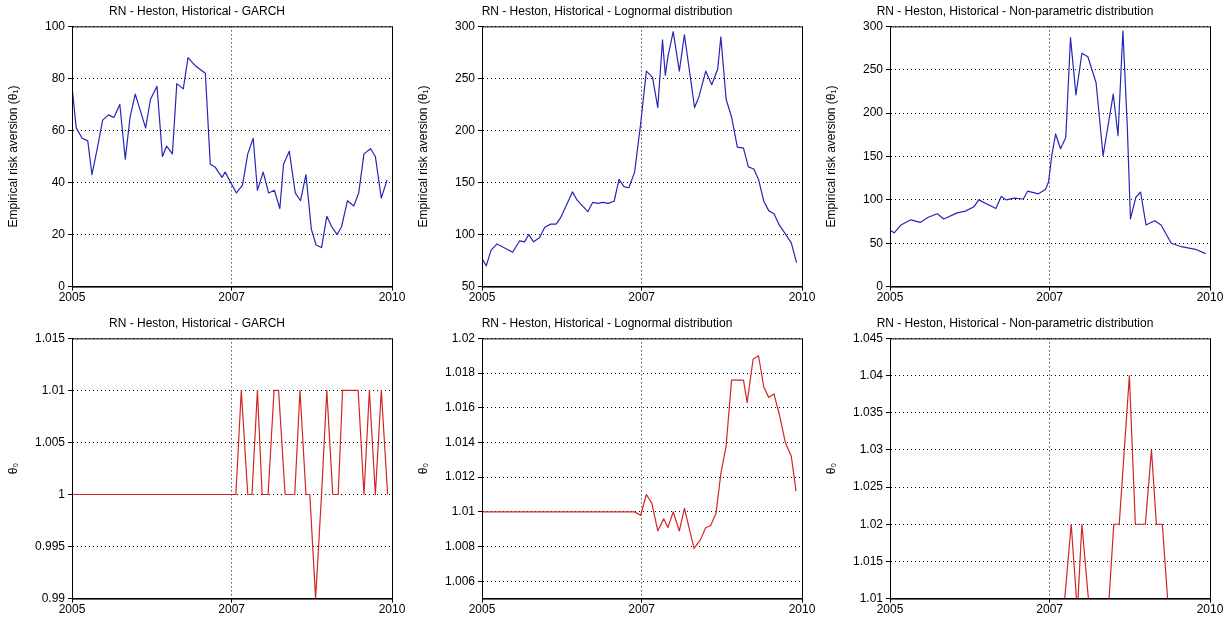  Describe the element at coordinates (460, 476) in the screenshot. I see `y-tick-label: 1.012` at that location.